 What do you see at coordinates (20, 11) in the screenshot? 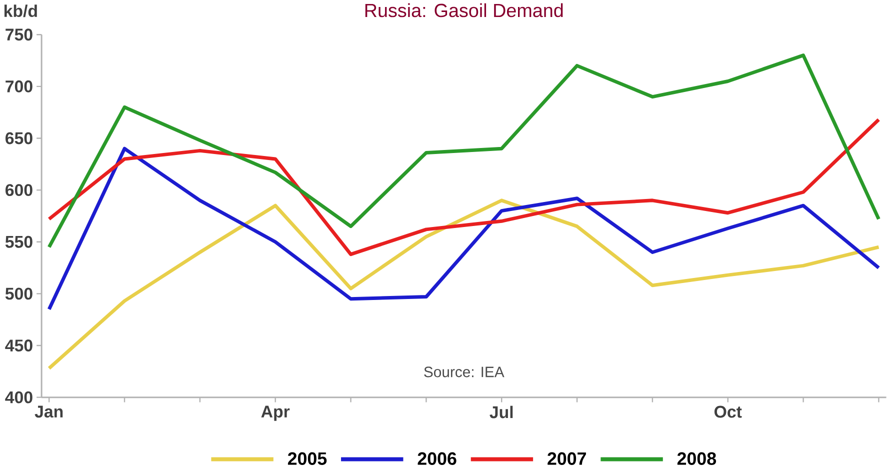
I see `y-axis-title: kb/d` at bounding box center [20, 11].